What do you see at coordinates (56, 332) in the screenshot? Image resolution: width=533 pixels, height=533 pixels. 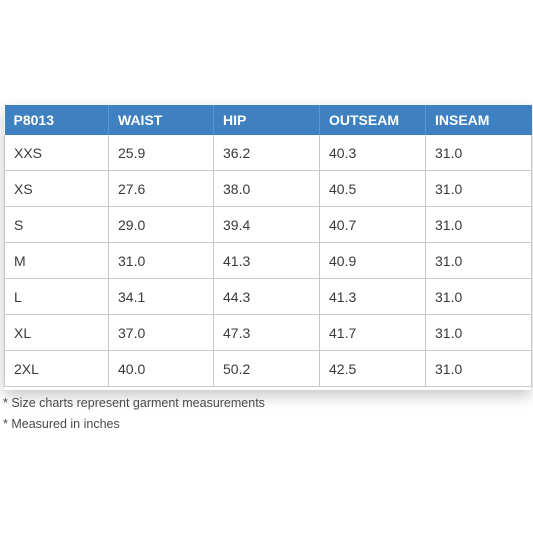 I see `size-cell: XL` at bounding box center [56, 332].